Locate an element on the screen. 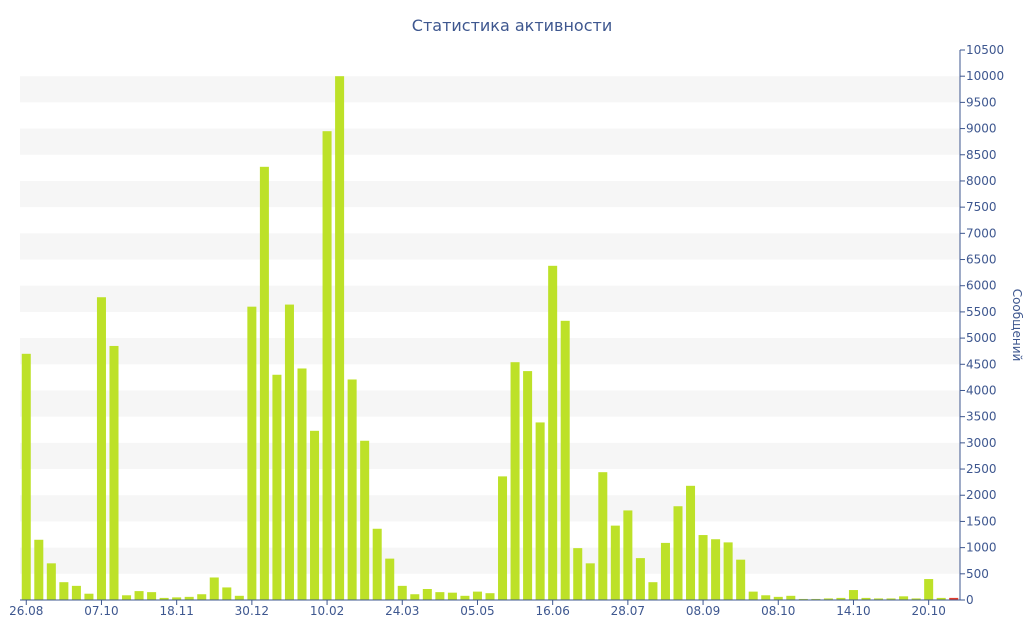  x-tick-label: 10.02 is located at coordinates (327, 611).